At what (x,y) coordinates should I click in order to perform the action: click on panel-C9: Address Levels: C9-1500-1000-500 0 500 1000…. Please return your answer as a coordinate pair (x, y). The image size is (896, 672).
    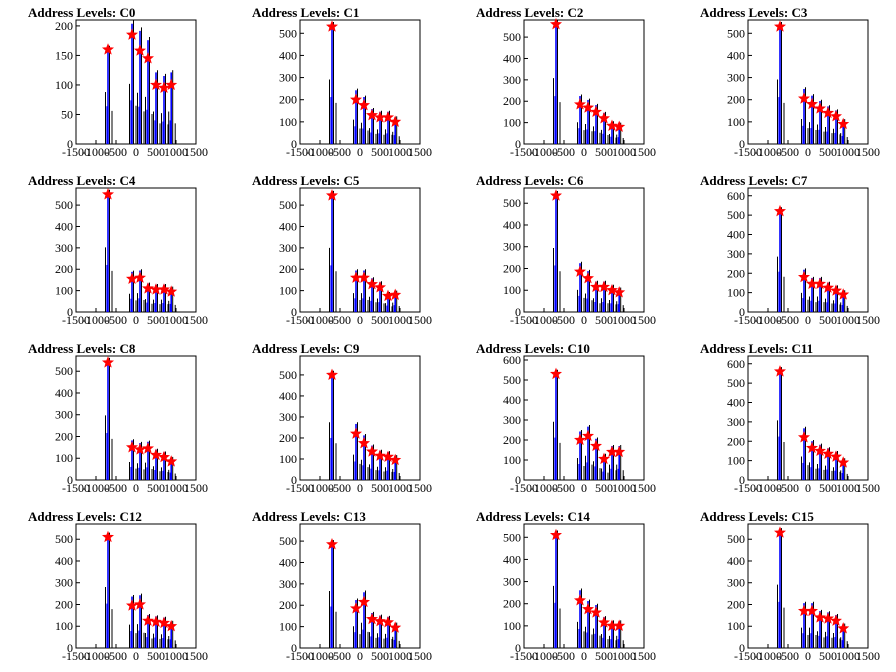
    Looking at the image, I should click on (342, 418).